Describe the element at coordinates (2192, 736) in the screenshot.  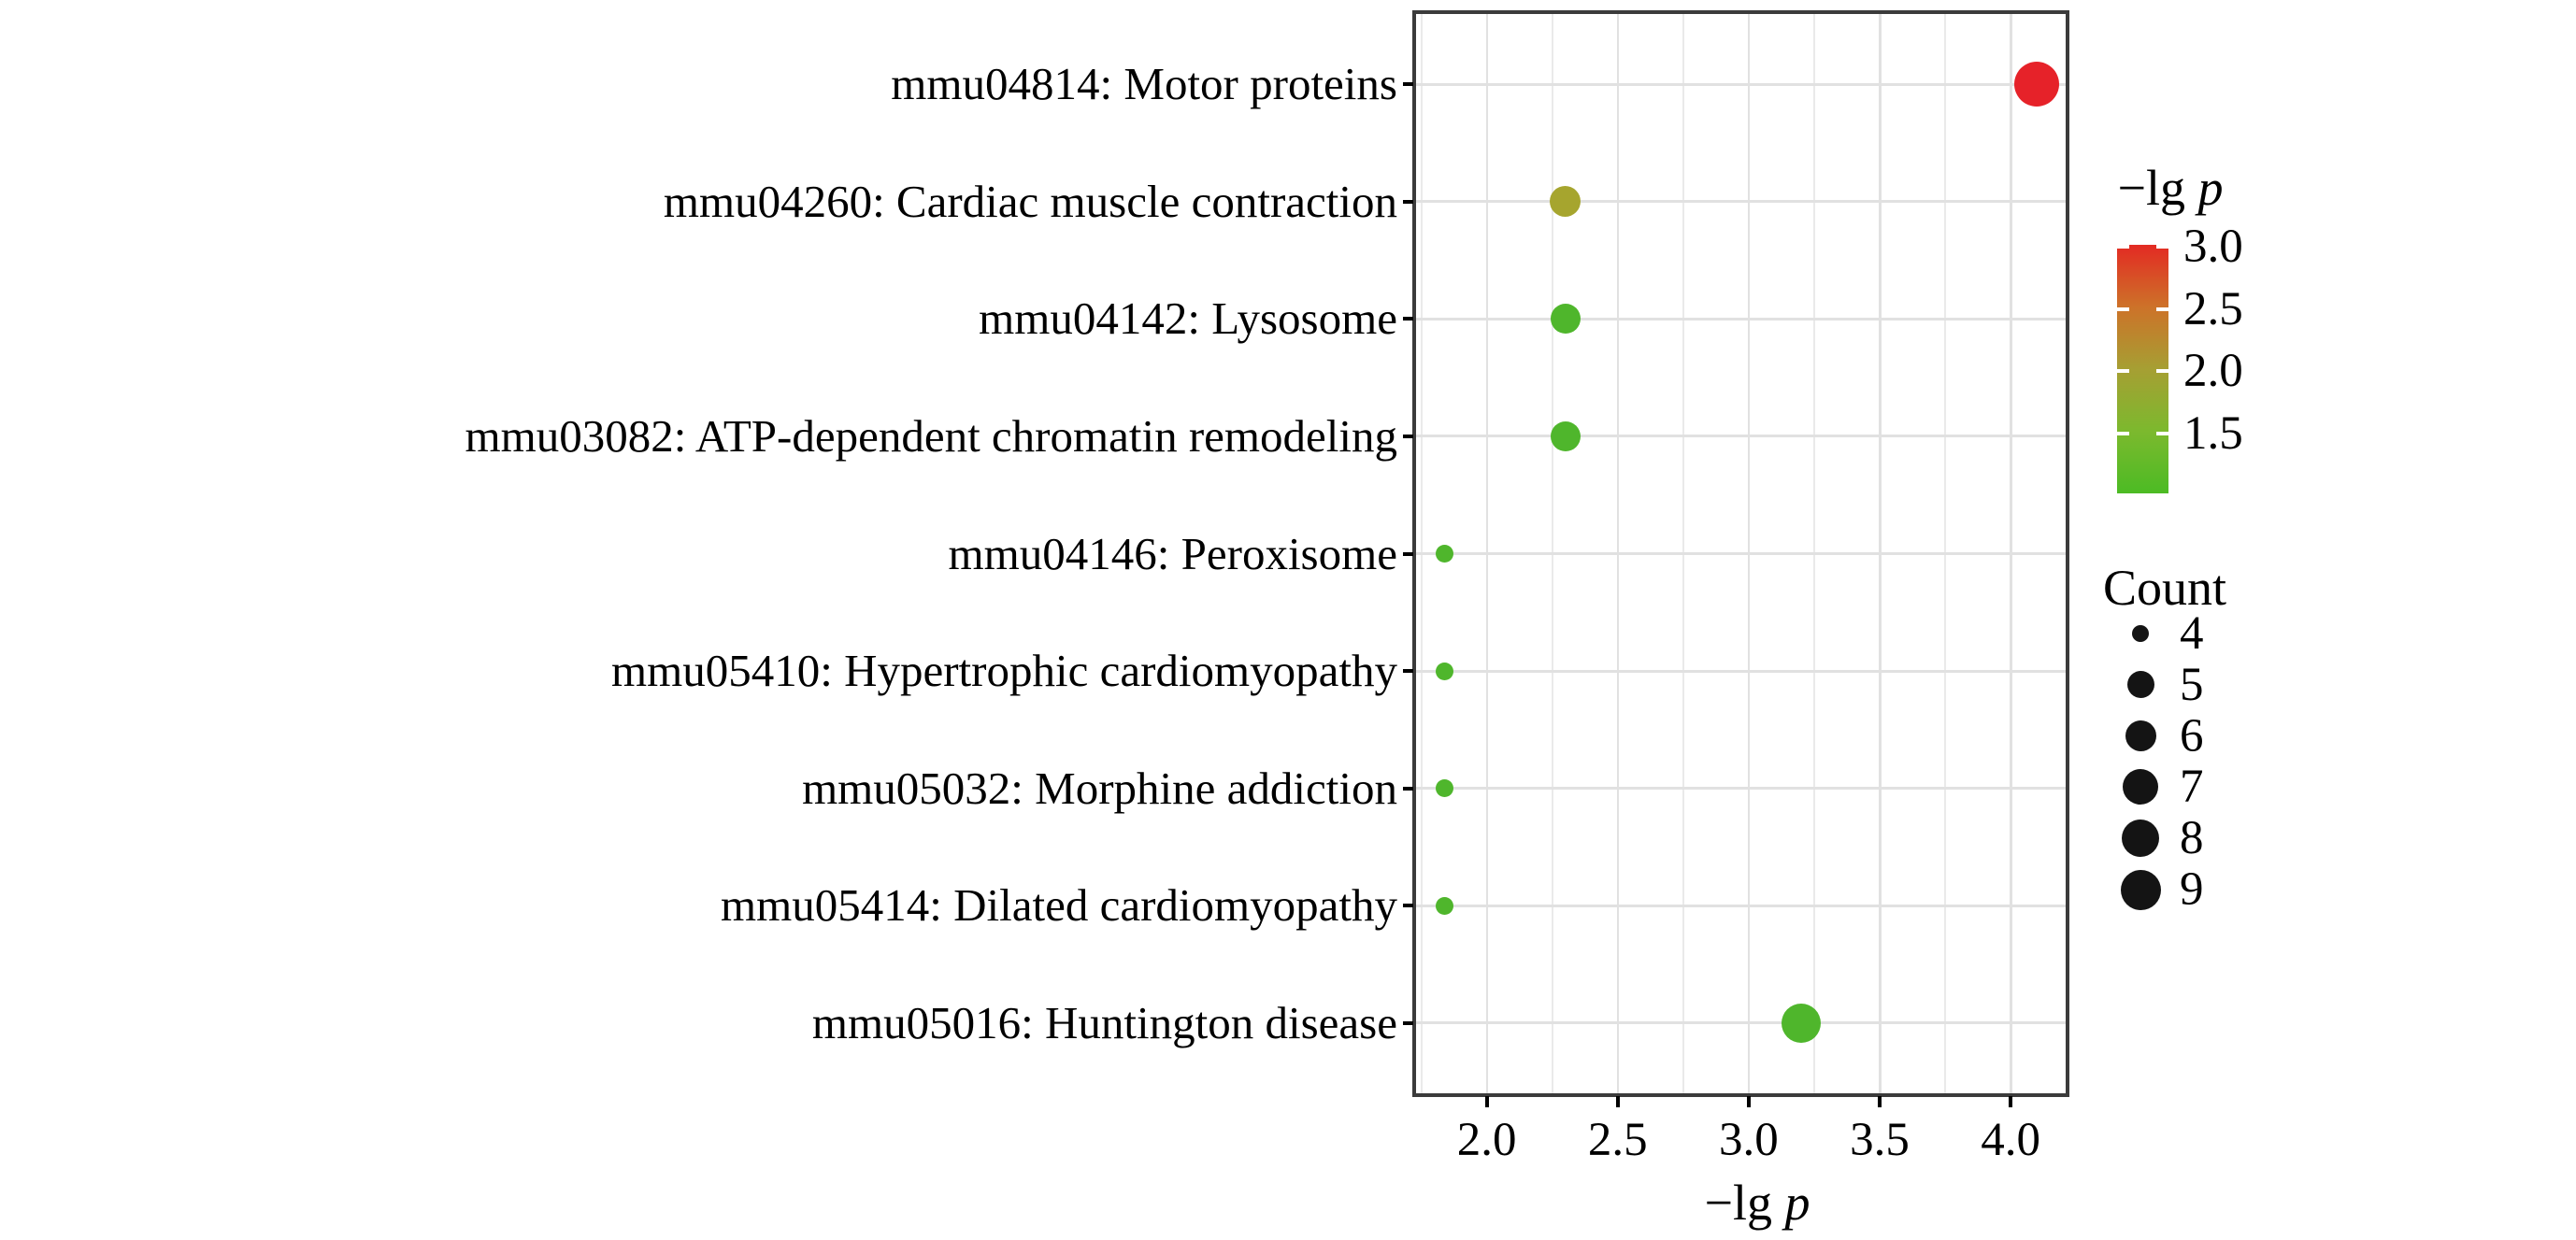
I see `count-legend-label: 6` at that location.